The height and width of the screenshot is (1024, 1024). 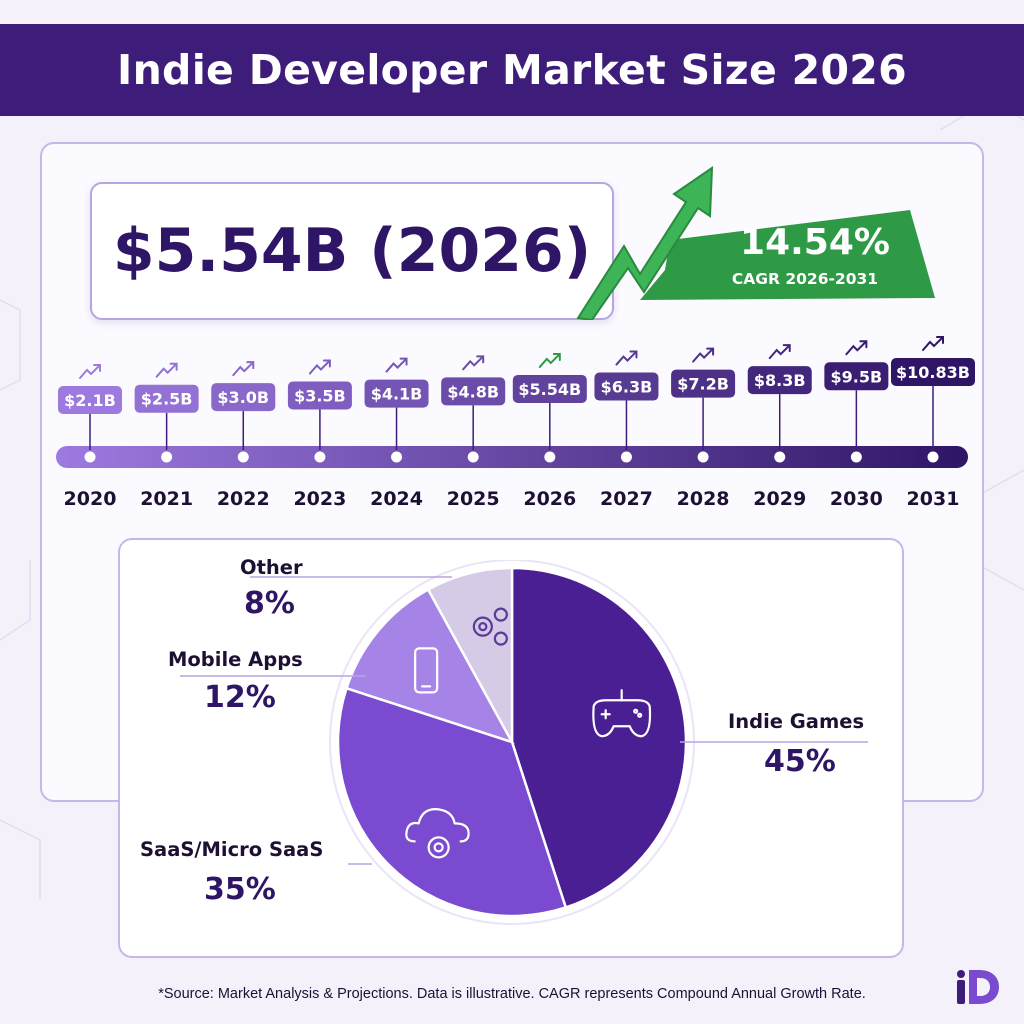 I want to click on cagr-ribbon, so click(x=787, y=255).